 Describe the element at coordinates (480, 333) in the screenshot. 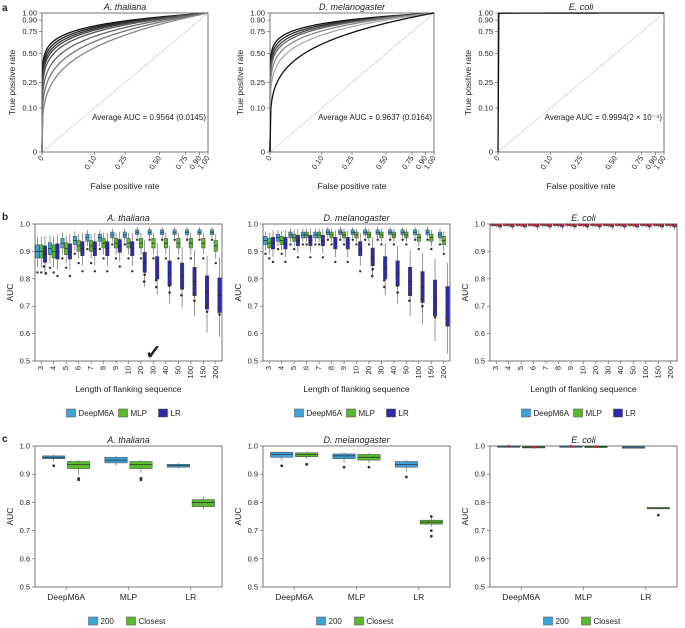

I see `box-ytick-label: 0.6` at that location.